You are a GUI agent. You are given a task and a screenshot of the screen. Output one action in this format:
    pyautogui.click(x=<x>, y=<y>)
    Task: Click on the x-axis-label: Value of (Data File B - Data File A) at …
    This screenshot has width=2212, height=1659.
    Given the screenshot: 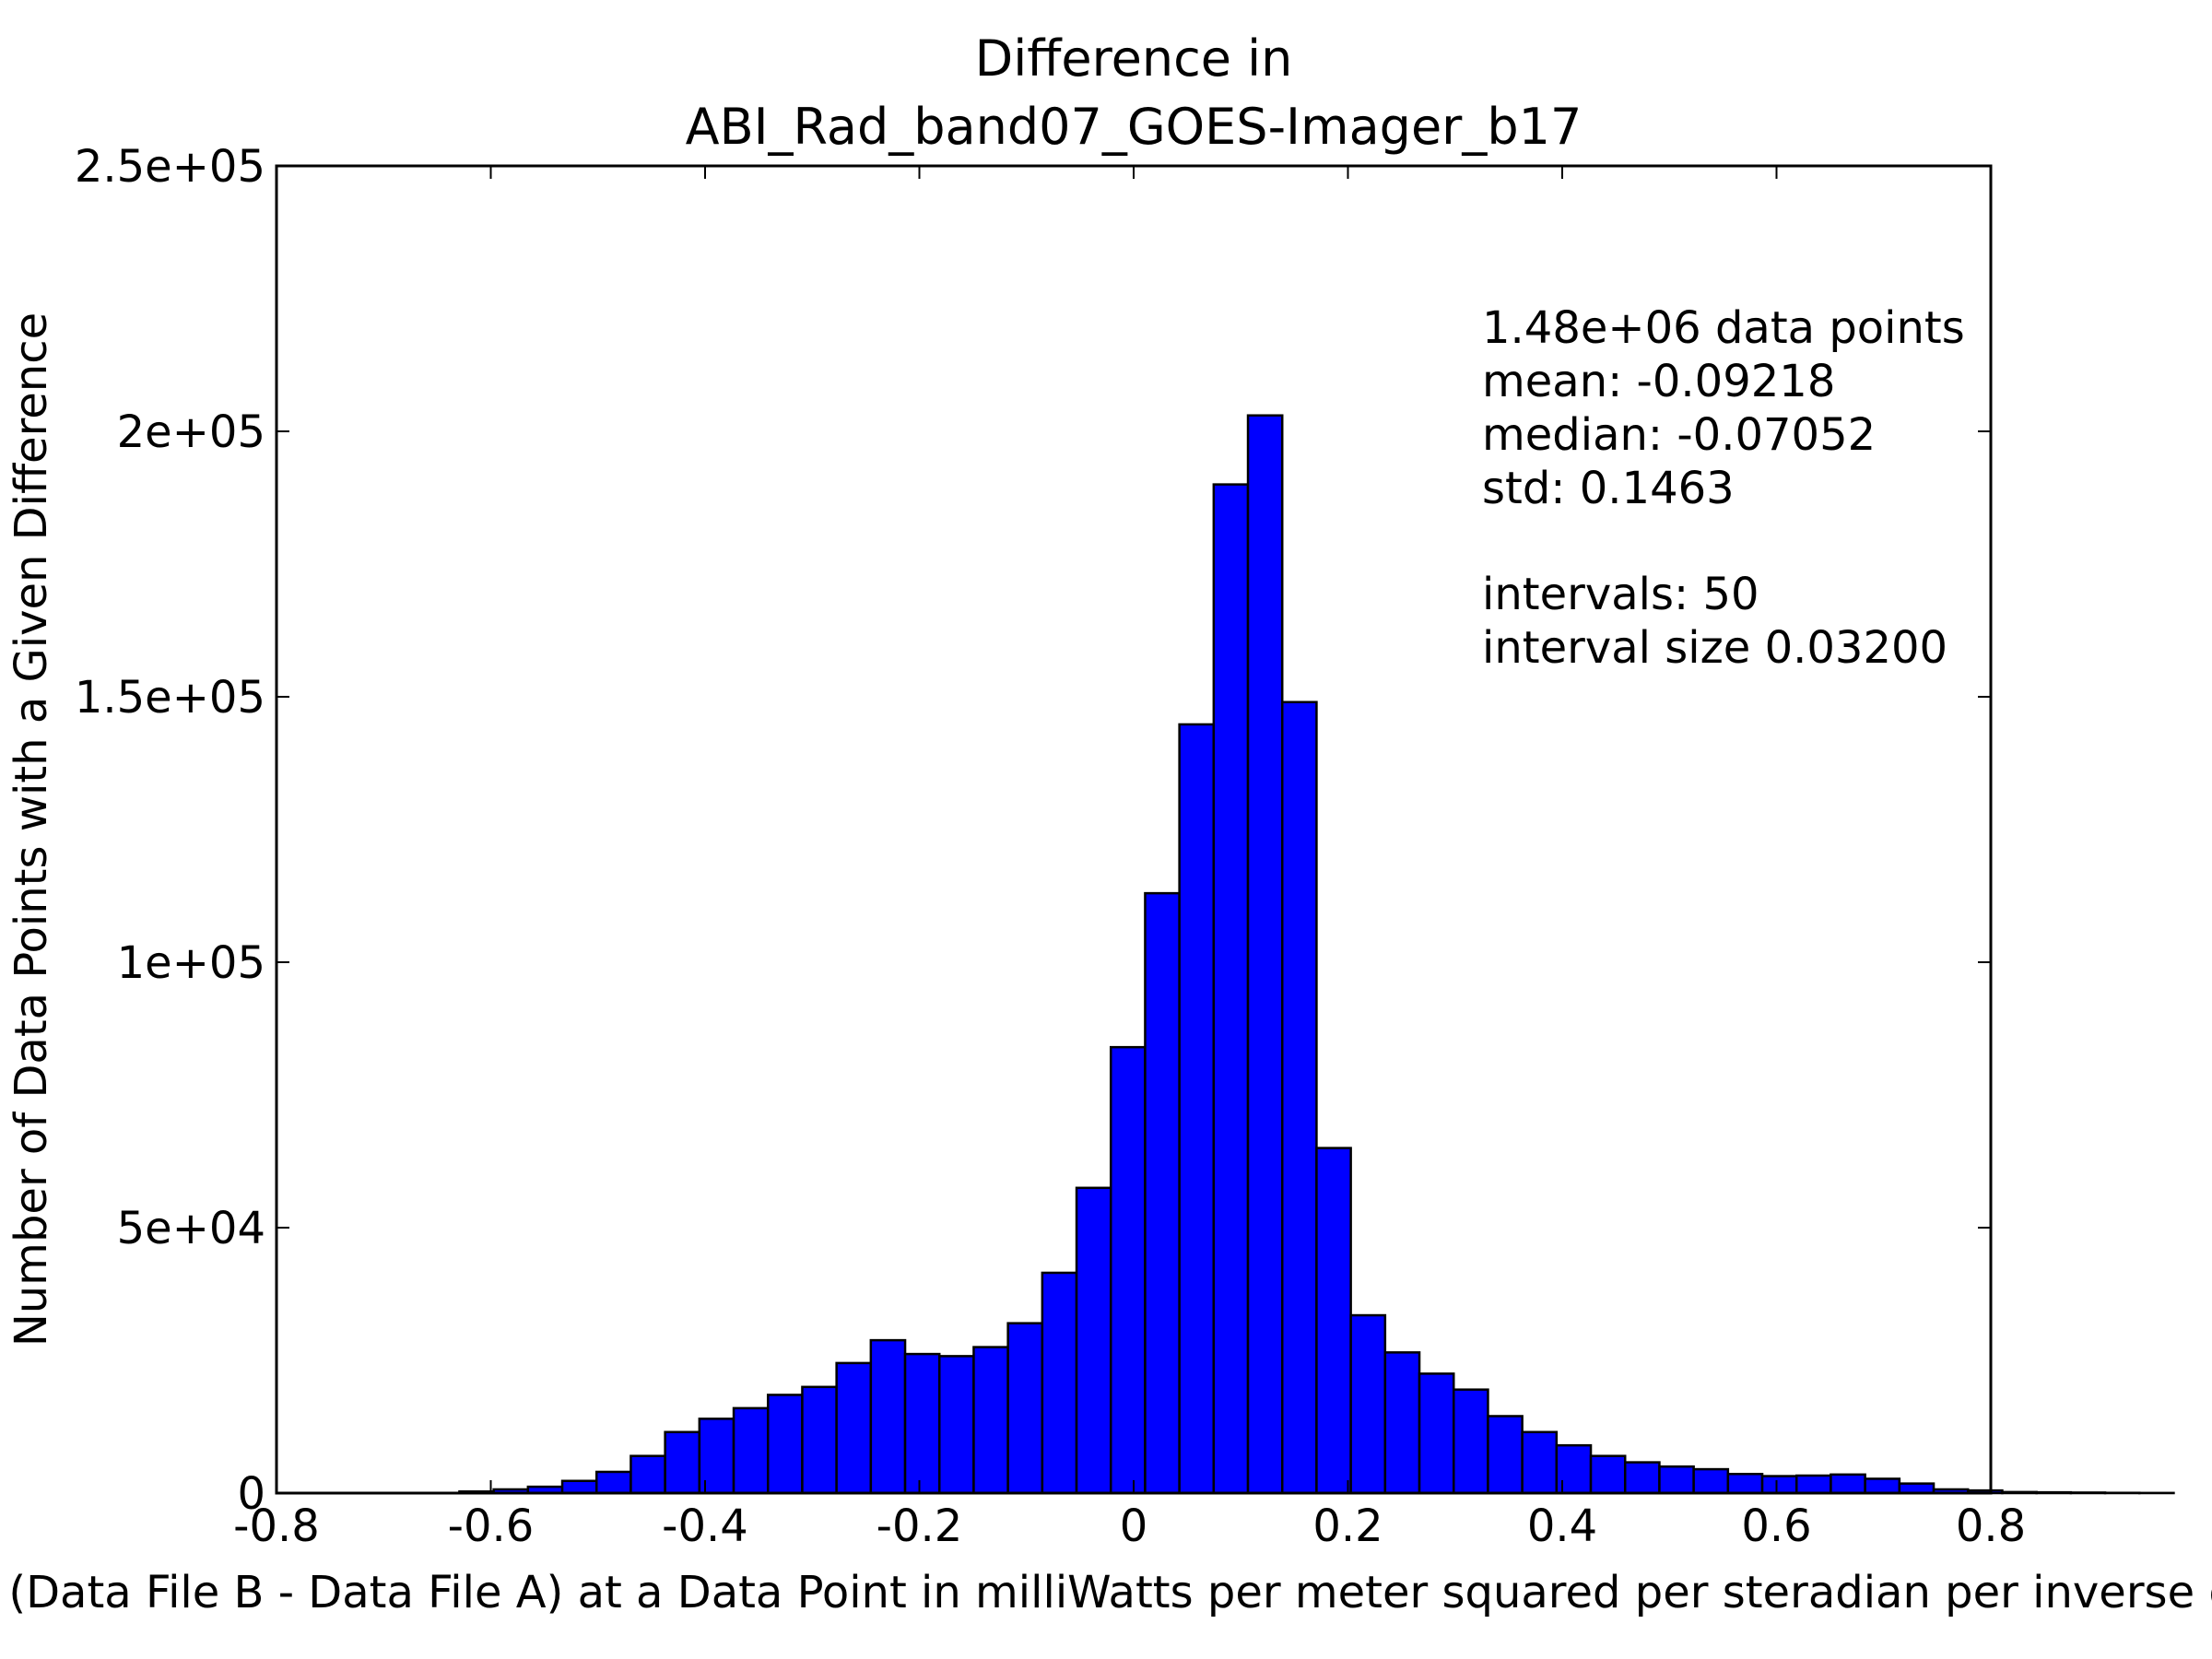 What is the action you would take?
    pyautogui.click(x=1106, y=1592)
    